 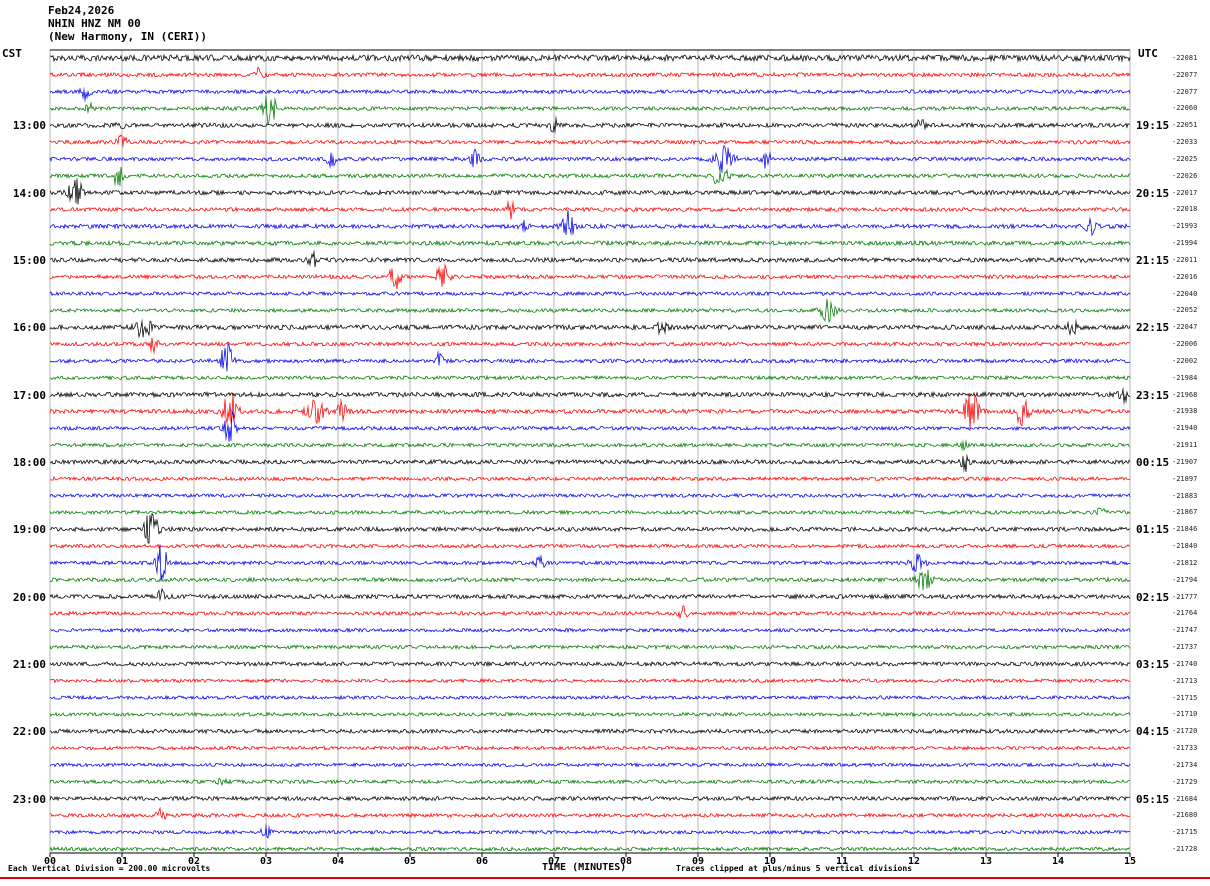 I want to click on trace-offset-label: -21710, so click(x=1185, y=714).